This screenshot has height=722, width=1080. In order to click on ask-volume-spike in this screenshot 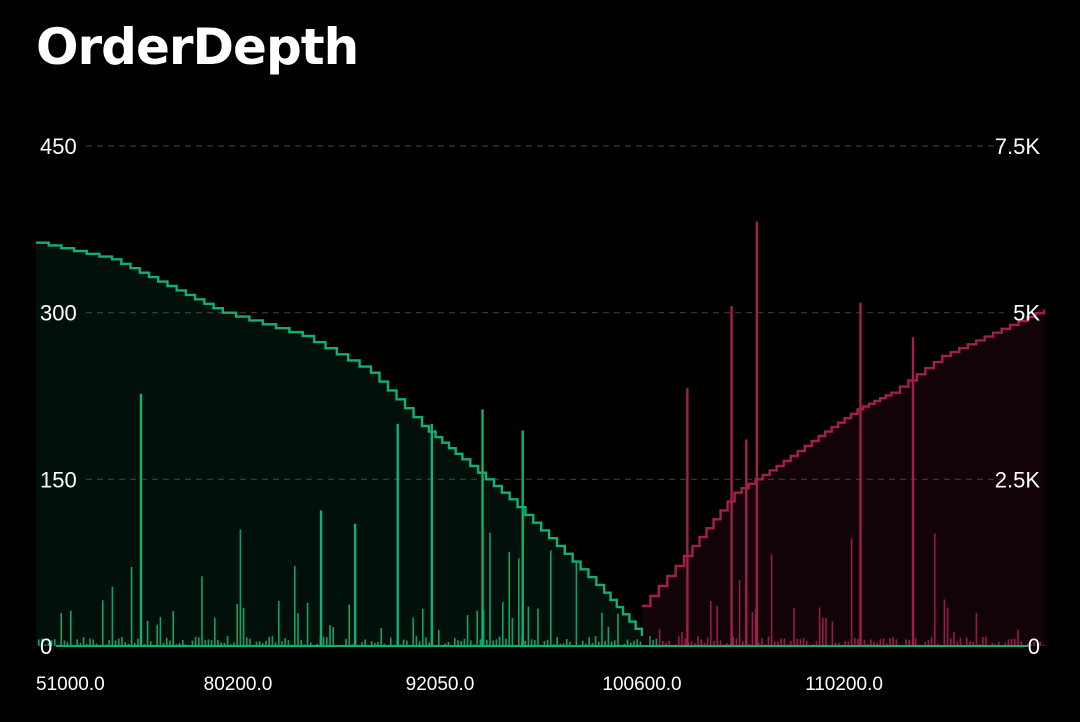, I will do `click(860, 474)`.